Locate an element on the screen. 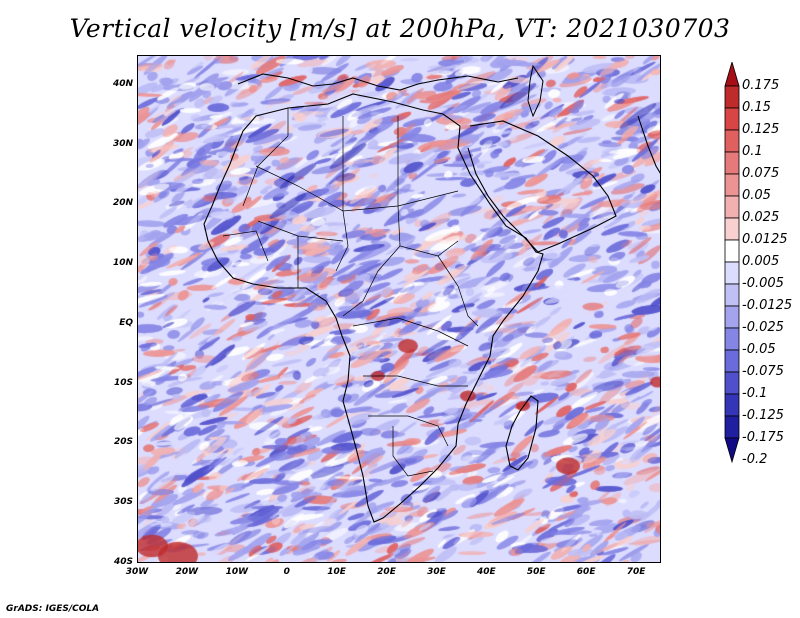 The height and width of the screenshot is (618, 800). europe-coastline is located at coordinates (378, 82).